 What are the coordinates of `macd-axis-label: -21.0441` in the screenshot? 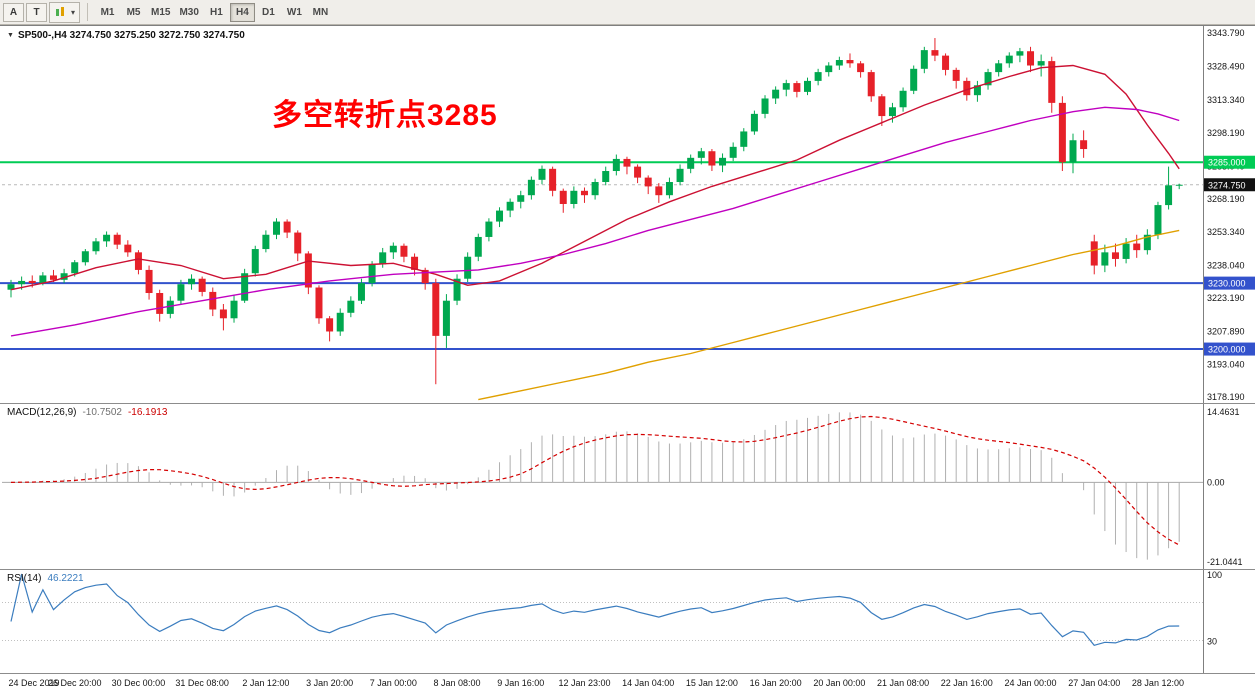 It's located at (1225, 562).